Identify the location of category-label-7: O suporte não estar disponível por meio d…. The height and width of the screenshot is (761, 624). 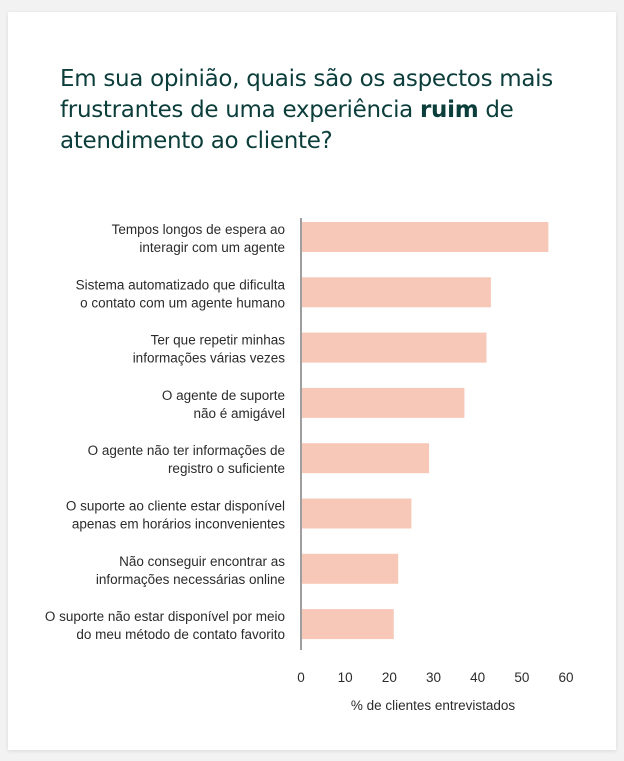
(165, 625).